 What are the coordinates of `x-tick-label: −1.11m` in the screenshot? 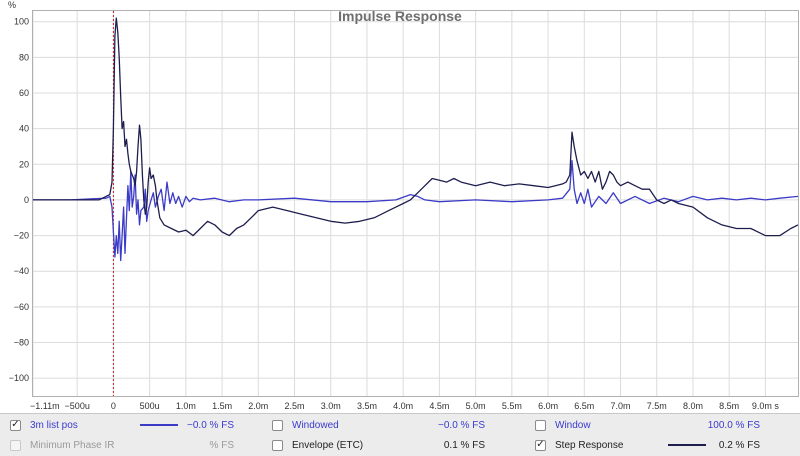 It's located at (45, 406).